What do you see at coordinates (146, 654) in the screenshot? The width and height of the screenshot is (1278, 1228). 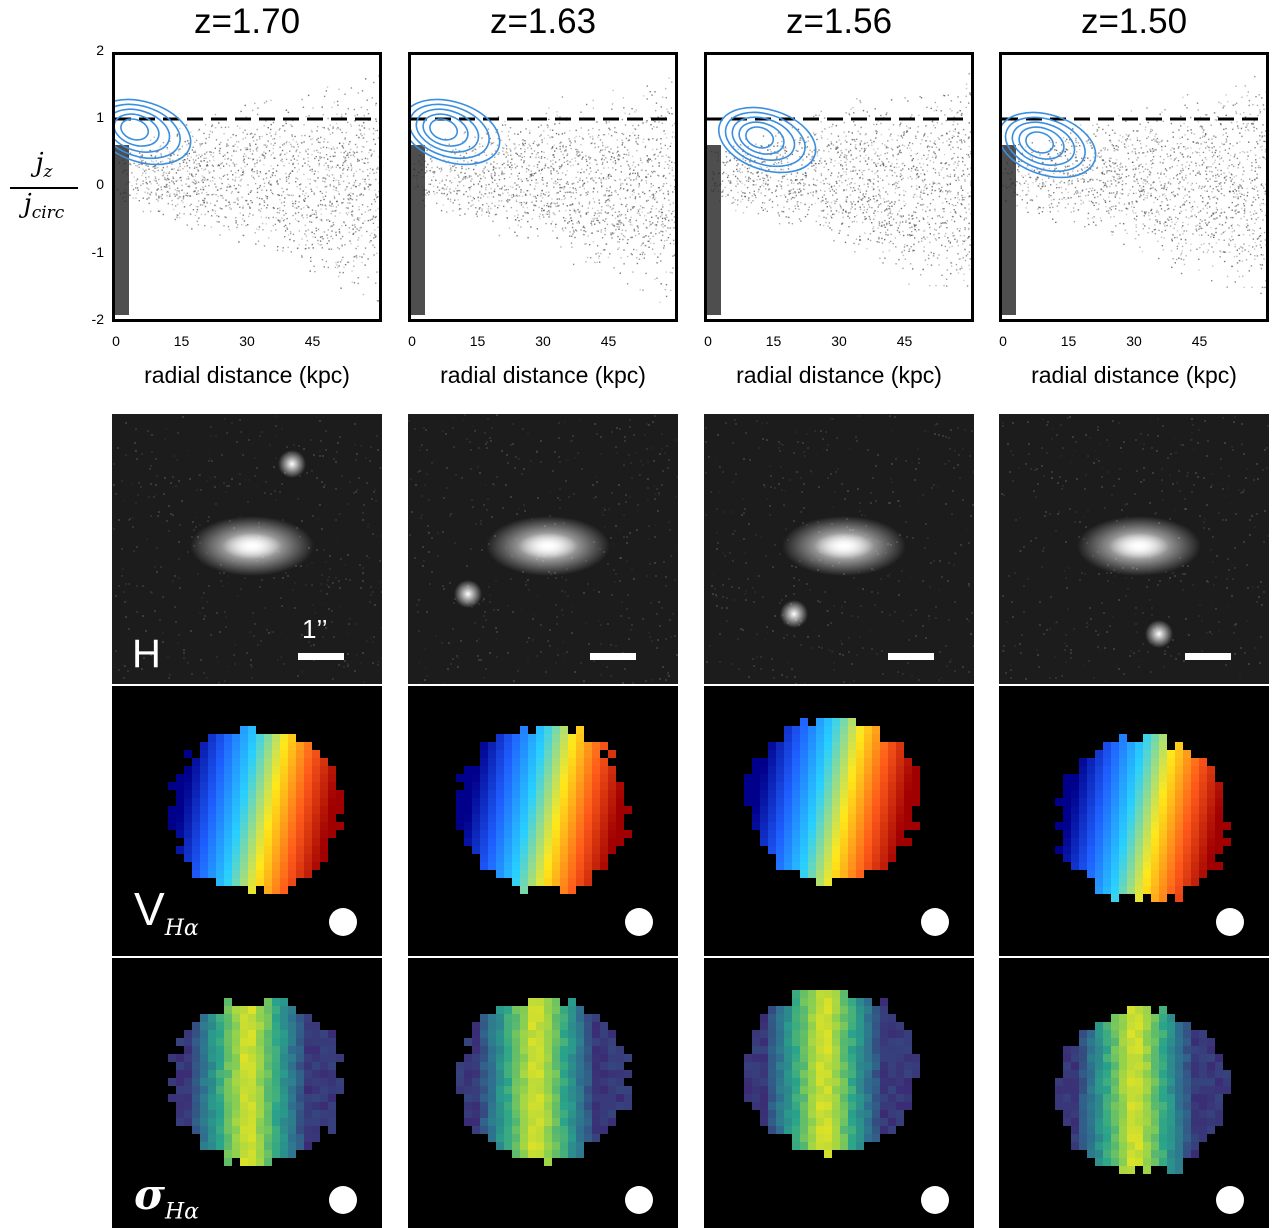 I see `row-label-h: H` at bounding box center [146, 654].